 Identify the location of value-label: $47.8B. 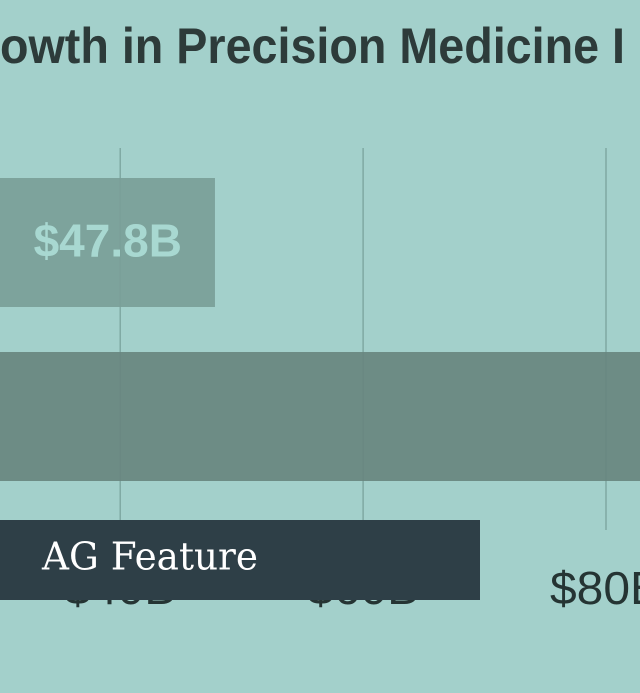
(108, 241).